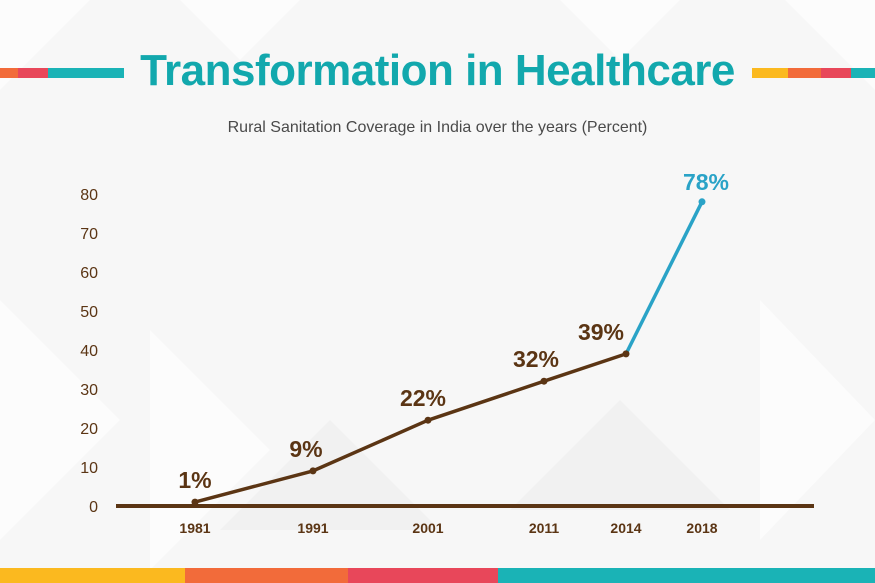 Image resolution: width=875 pixels, height=583 pixels. I want to click on bottom-bar-red, so click(423, 575).